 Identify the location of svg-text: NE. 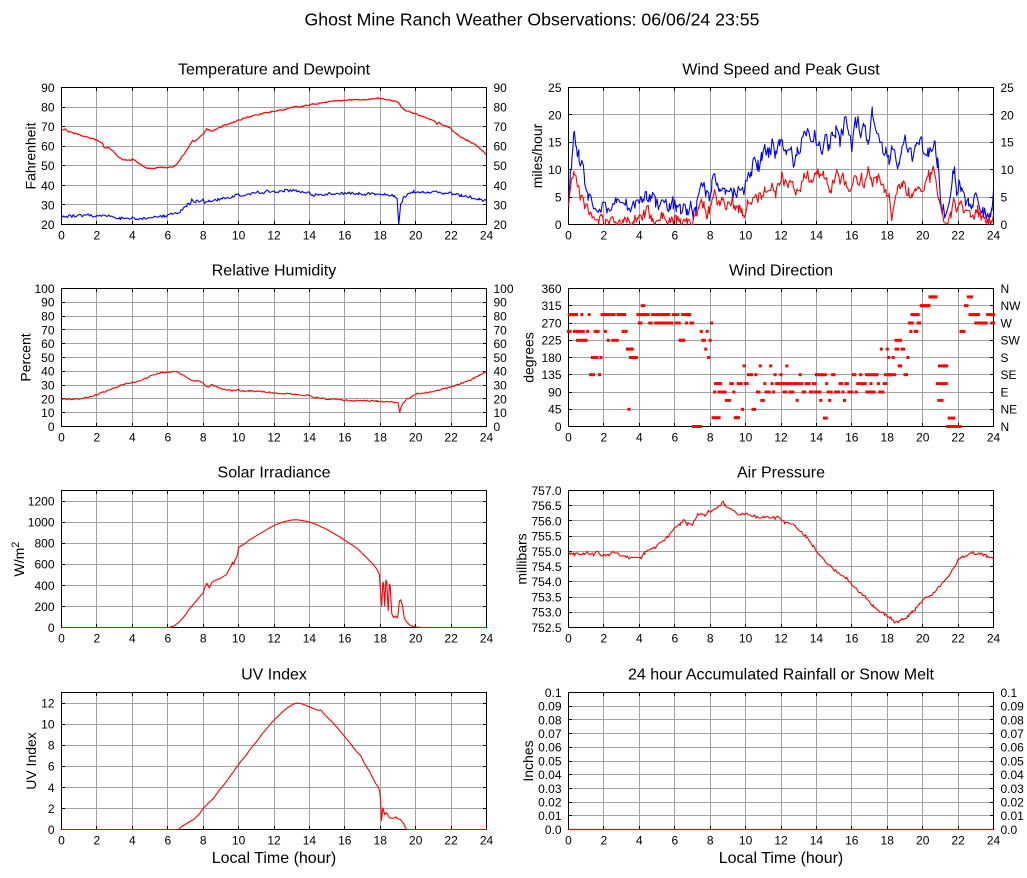
(1009, 410).